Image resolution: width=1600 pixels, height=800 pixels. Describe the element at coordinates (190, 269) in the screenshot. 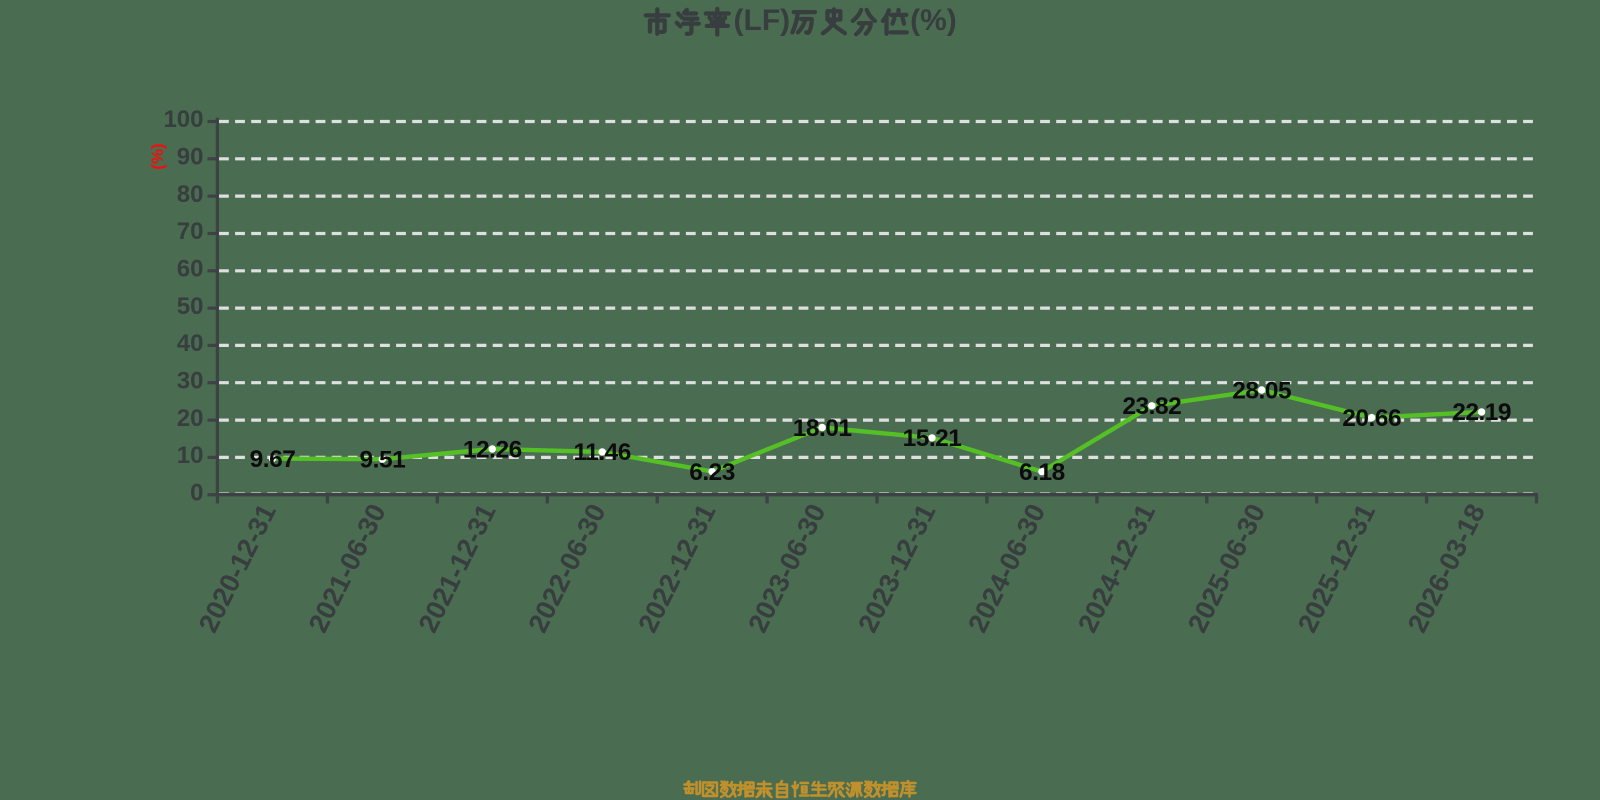

I see `svg-text: 60` at that location.